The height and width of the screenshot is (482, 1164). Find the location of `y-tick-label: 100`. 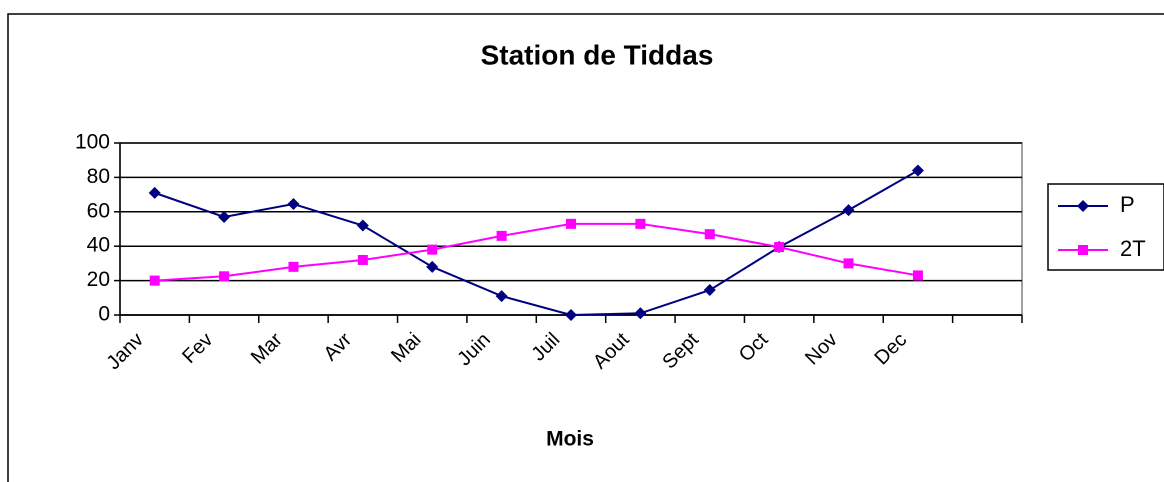

y-tick-label: 100 is located at coordinates (92, 142).